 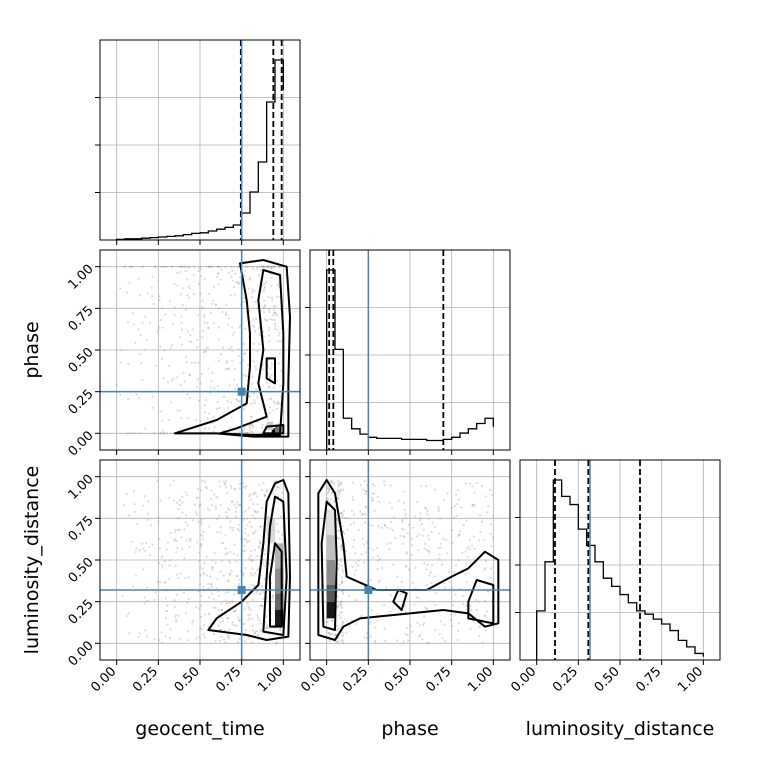 I want to click on luminosity-distance-vs-phase-xtick-label: 0.00, so click(x=313, y=679).